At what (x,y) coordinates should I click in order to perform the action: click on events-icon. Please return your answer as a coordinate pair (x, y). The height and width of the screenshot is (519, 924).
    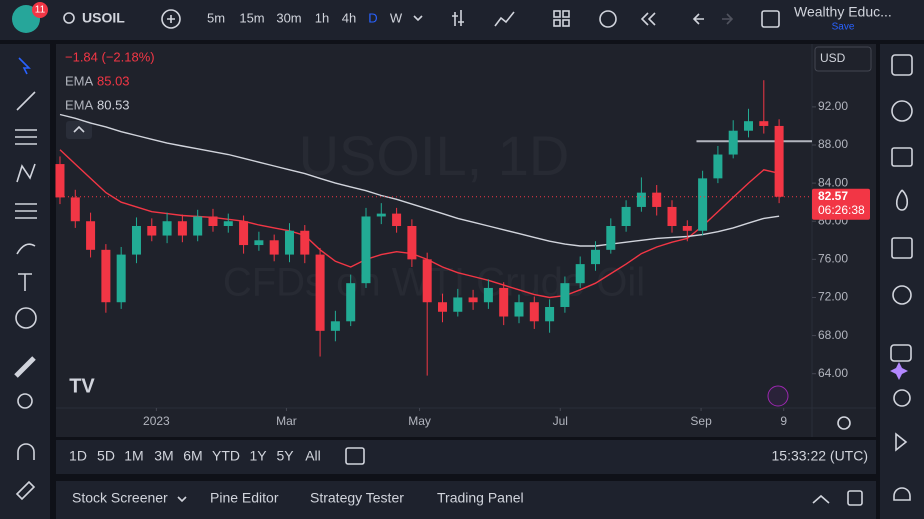
    Looking at the image, I should click on (778, 396).